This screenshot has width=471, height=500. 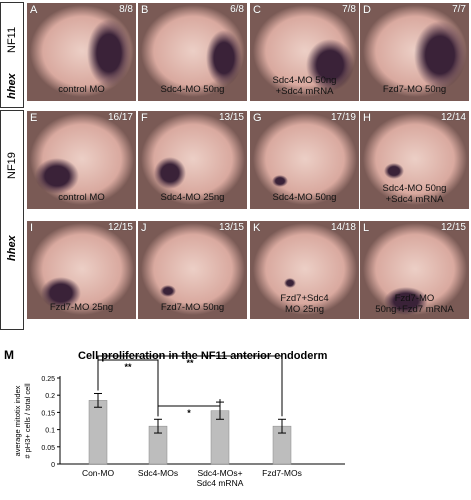 What do you see at coordinates (12, 248) in the screenshot?
I see `gene-label-hhex-2: hhex` at bounding box center [12, 248].